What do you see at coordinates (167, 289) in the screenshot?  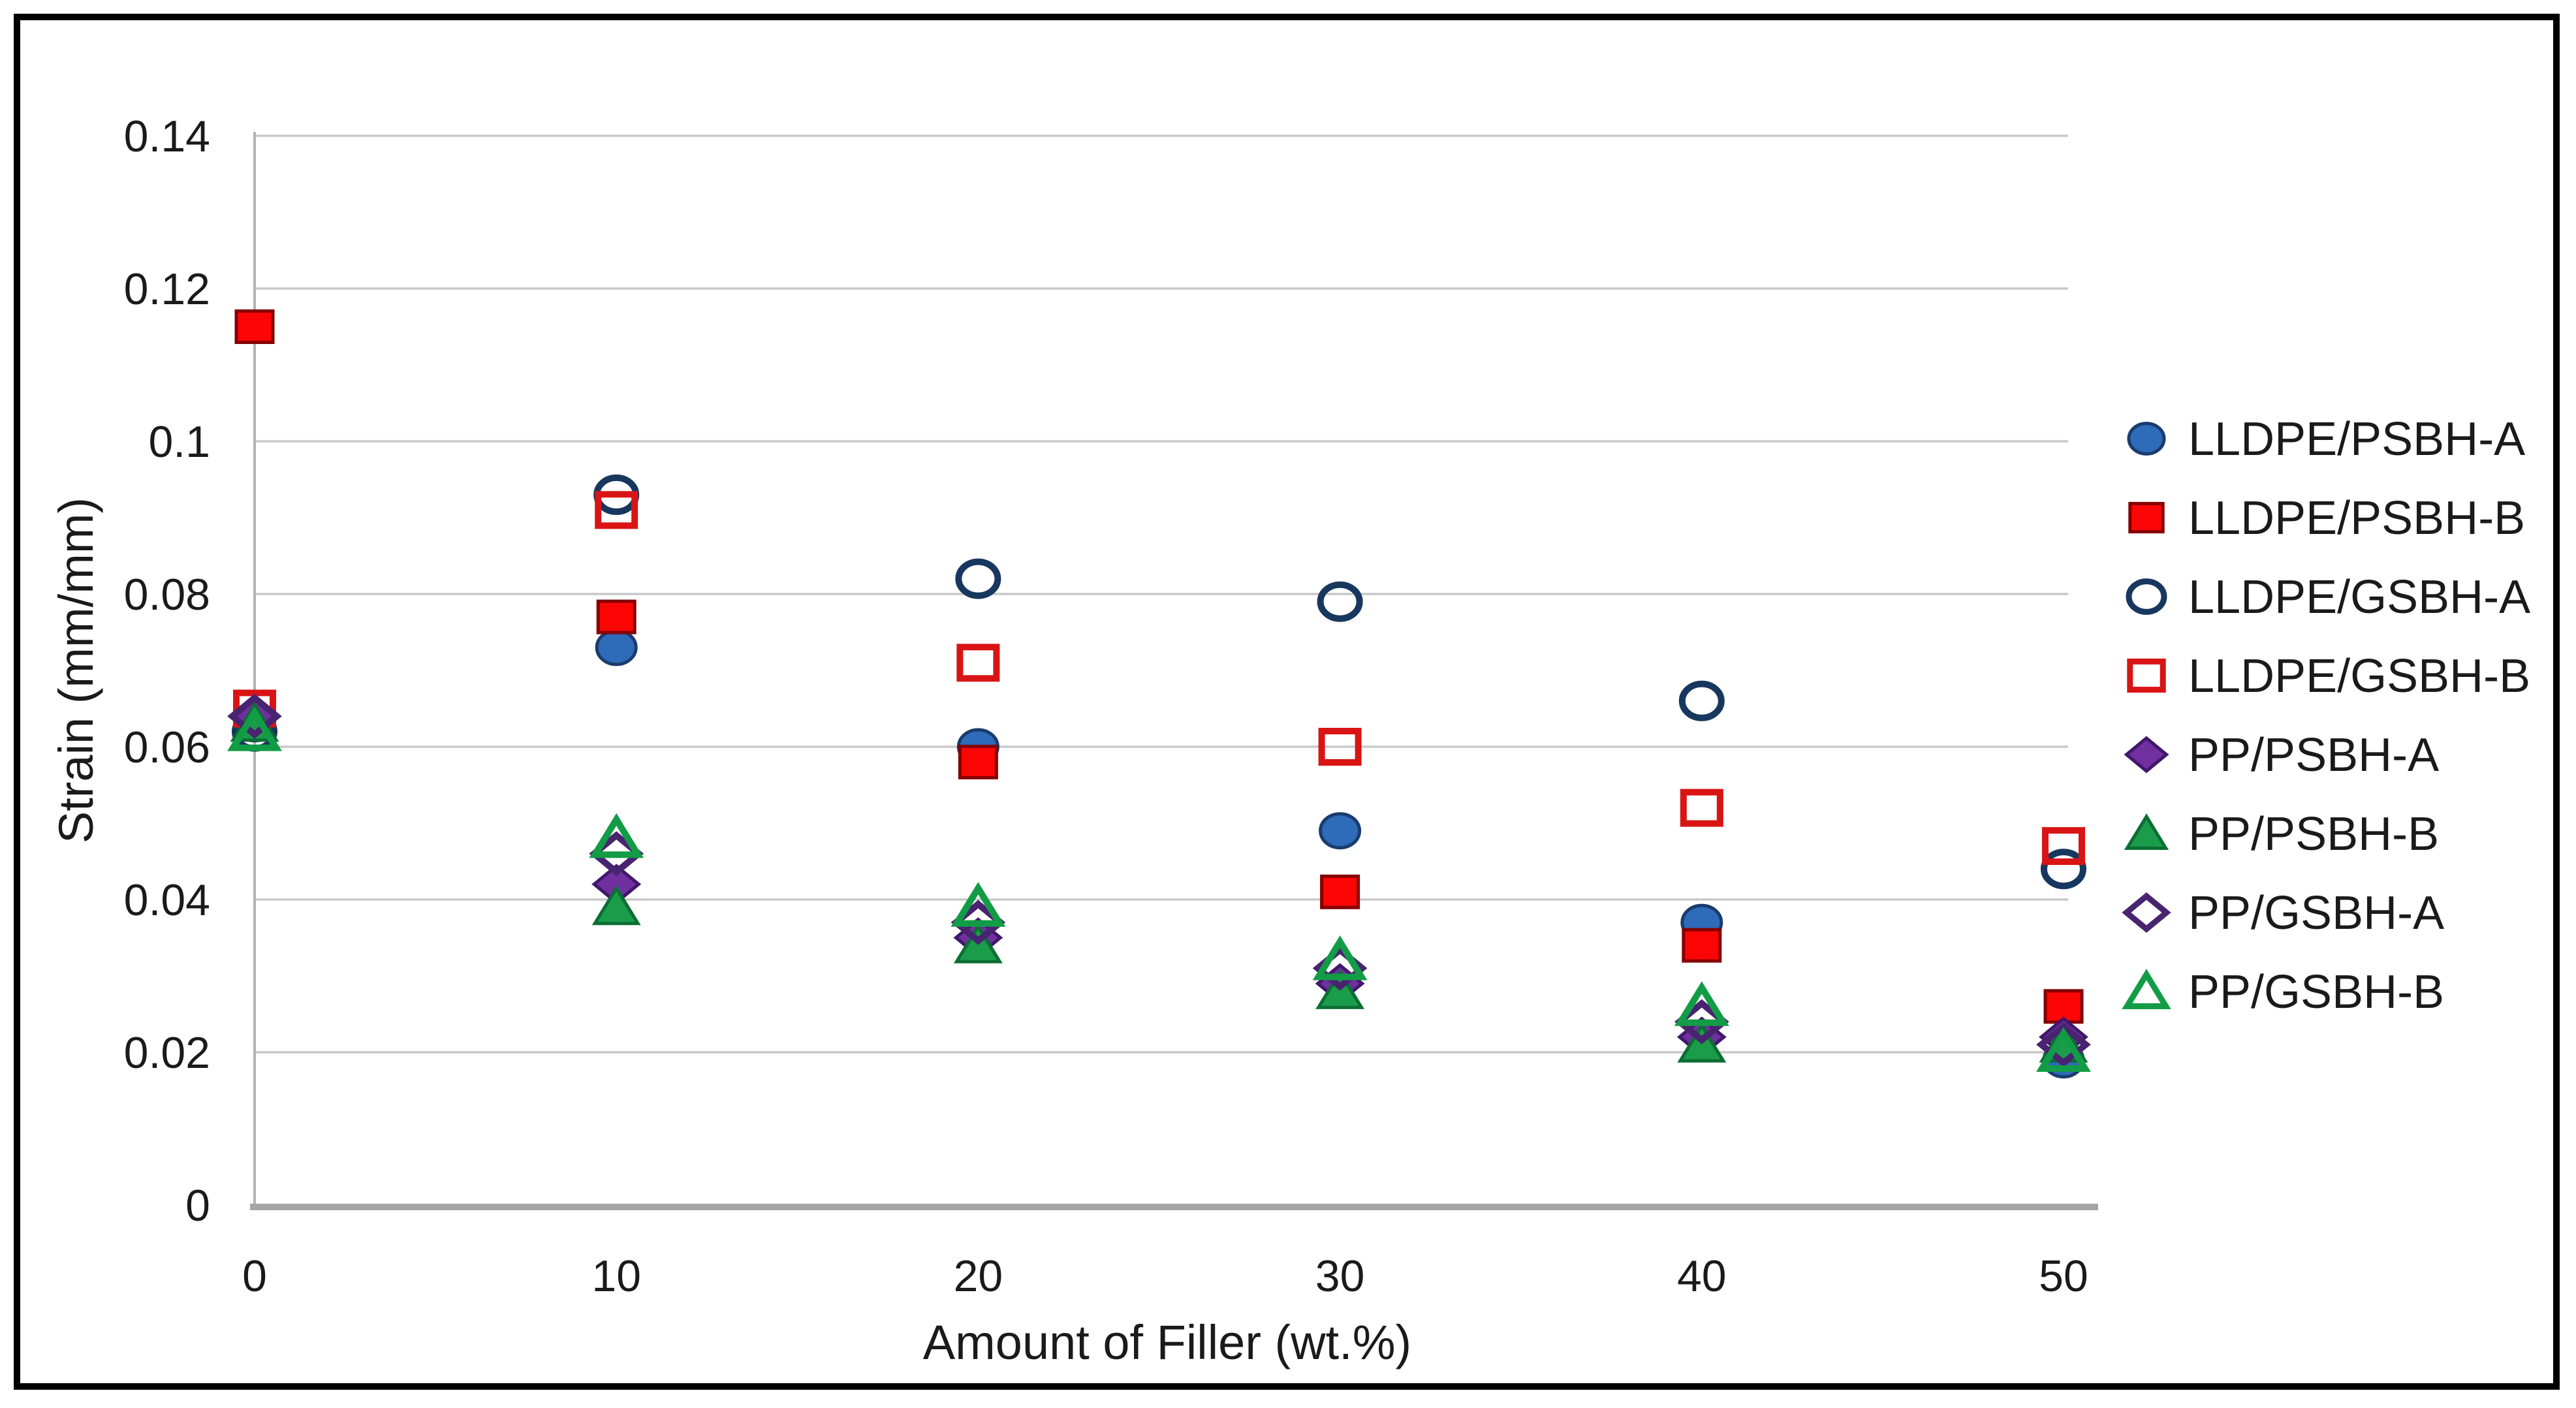 I see `y-tick-label: 0.12` at bounding box center [167, 289].